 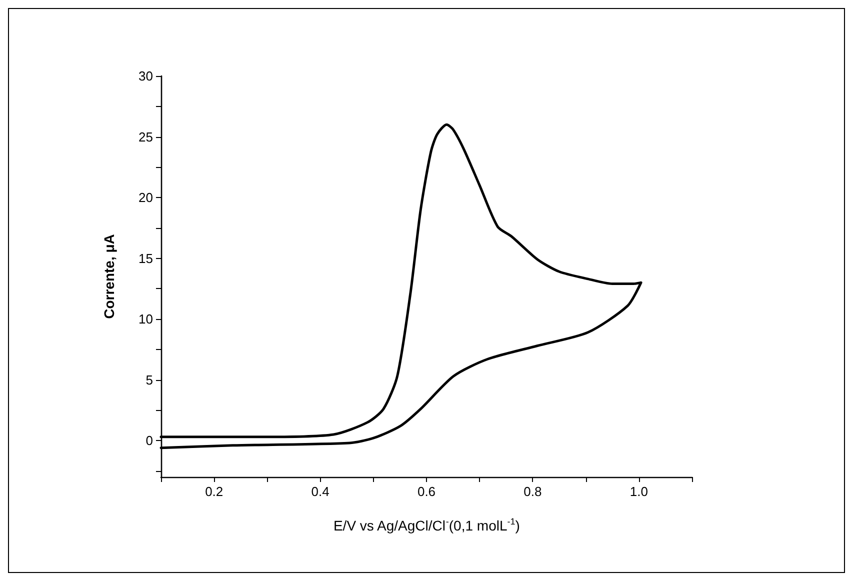 I want to click on y-tick-label: 25, so click(x=145, y=136).